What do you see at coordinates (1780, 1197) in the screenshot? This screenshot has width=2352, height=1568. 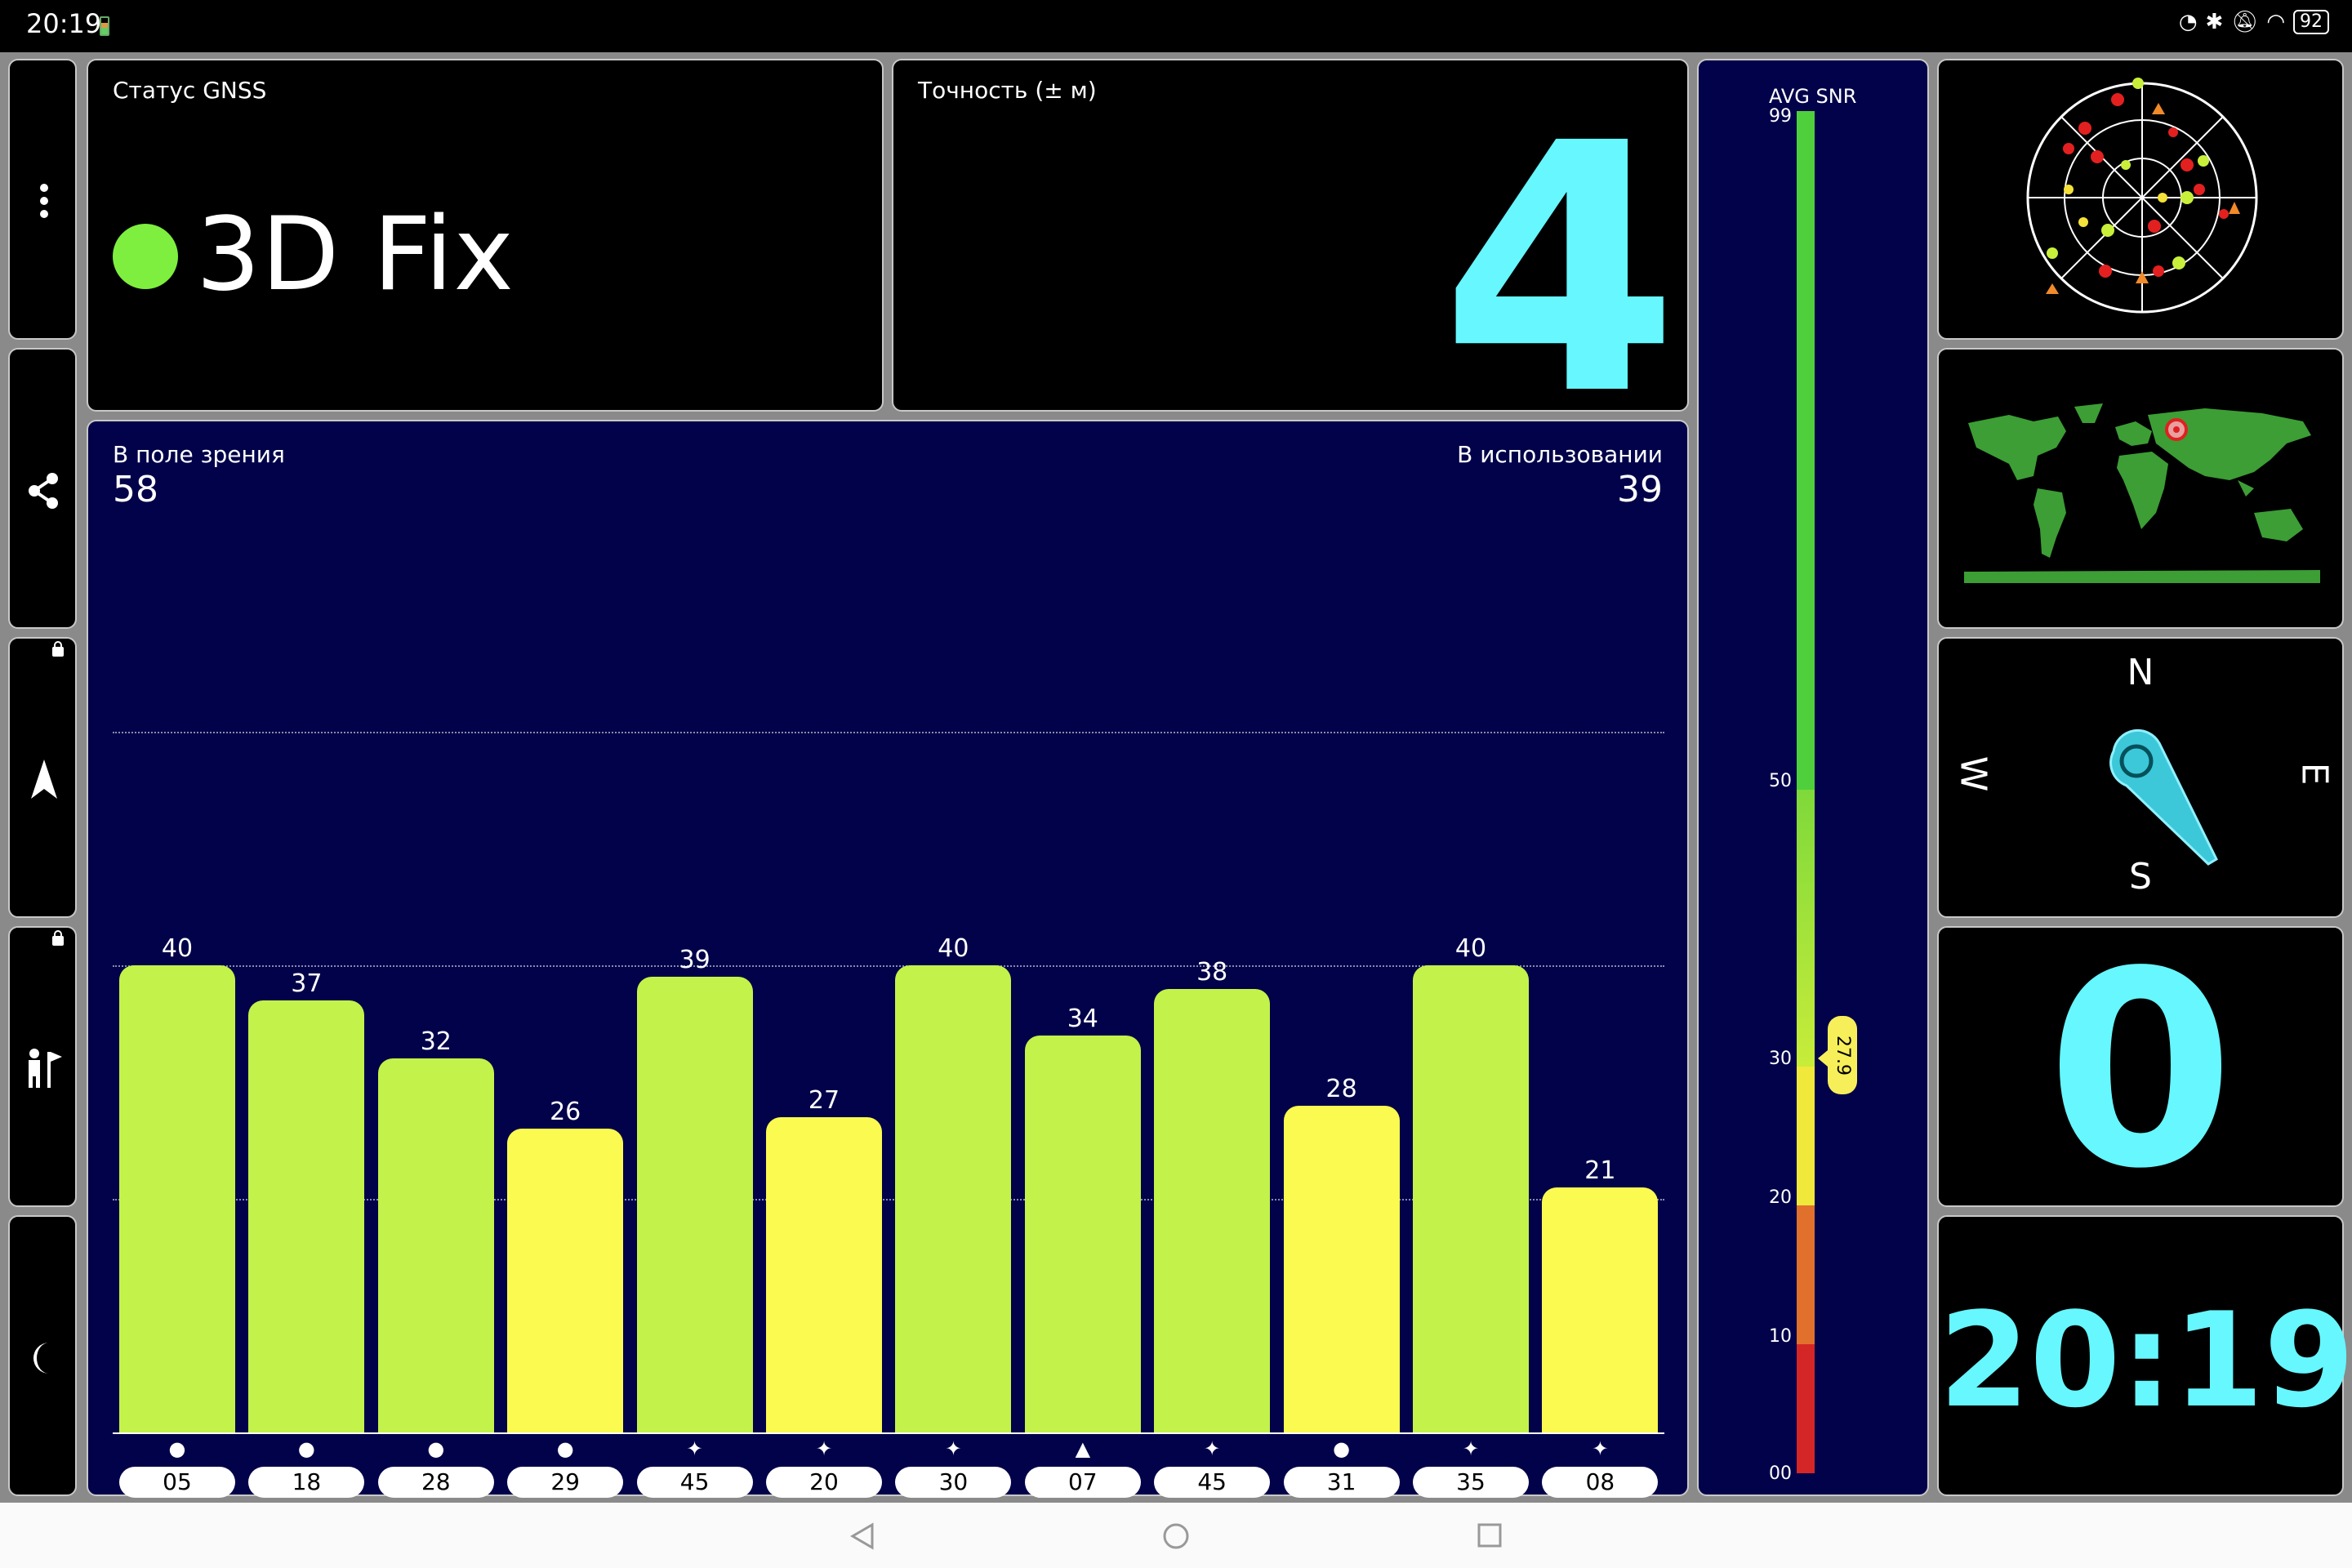 I see `snr-tick: 20` at bounding box center [1780, 1197].